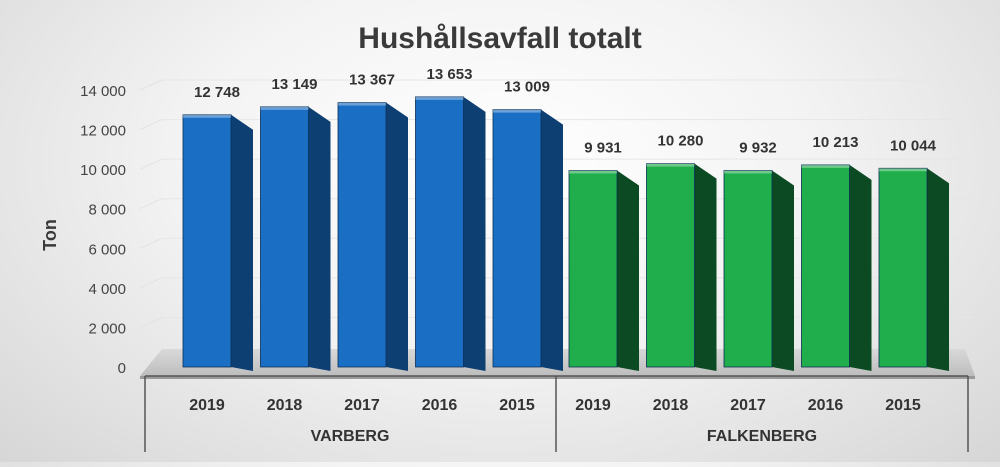 The width and height of the screenshot is (1000, 467). I want to click on y-tick-label: 6 000, so click(107, 249).